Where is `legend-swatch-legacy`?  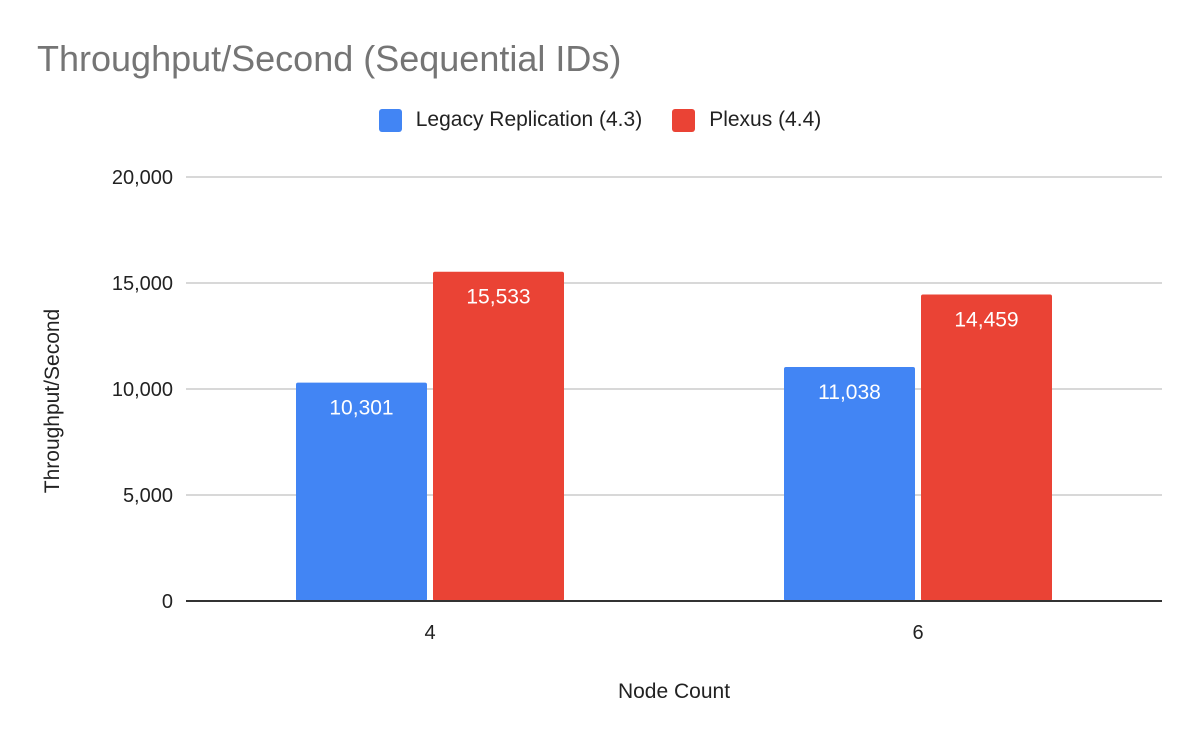
legend-swatch-legacy is located at coordinates (390, 120).